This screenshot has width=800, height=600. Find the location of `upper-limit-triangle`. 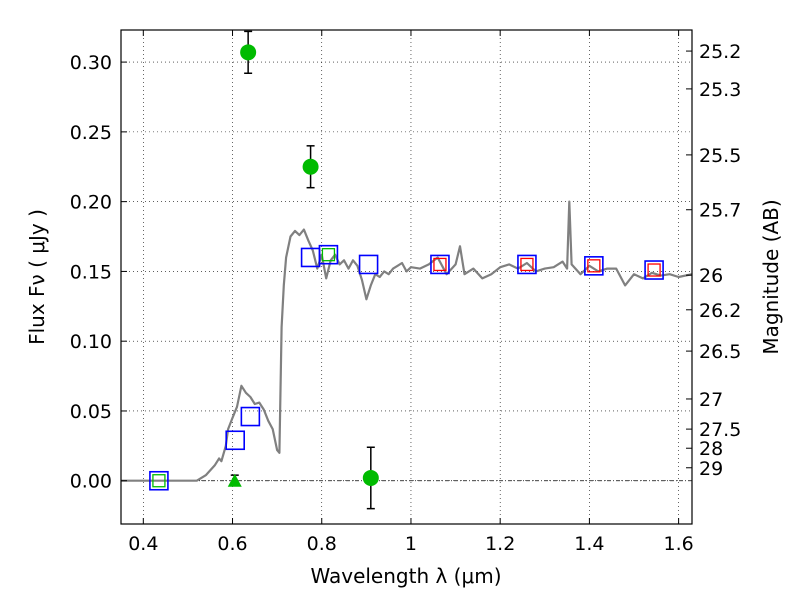

upper-limit-triangle is located at coordinates (234, 480).